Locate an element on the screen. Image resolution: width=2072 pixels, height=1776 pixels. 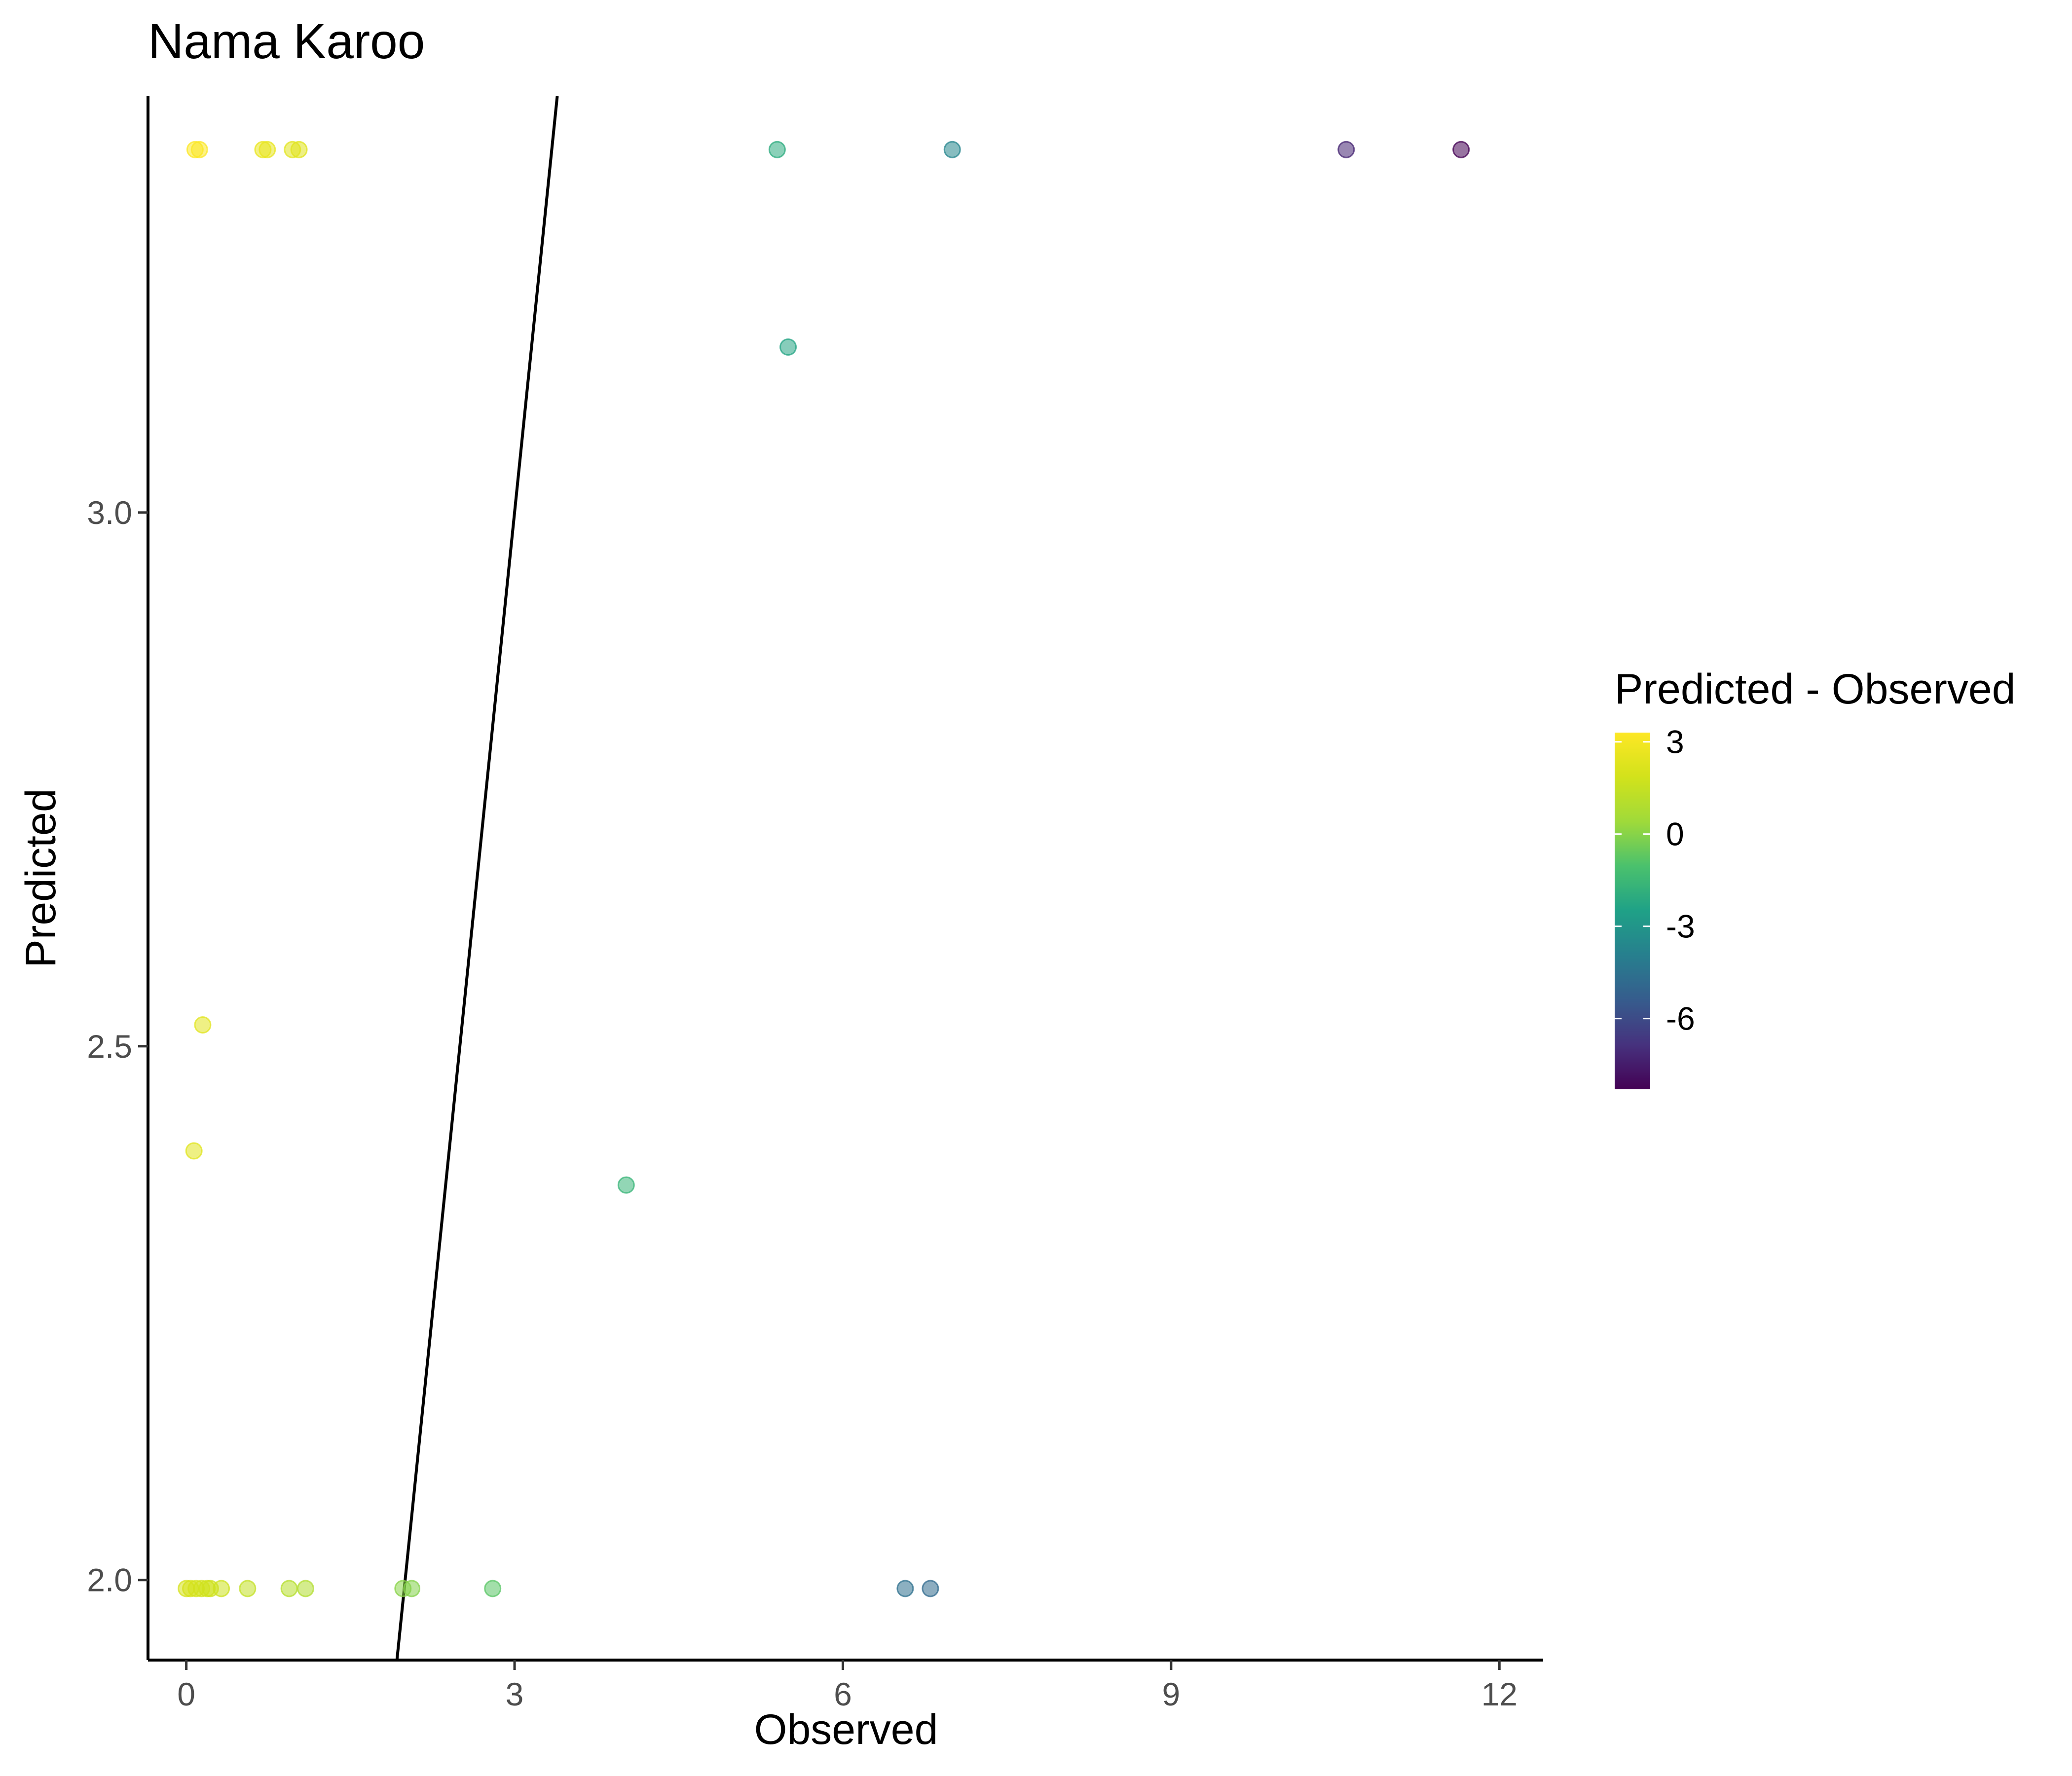
x-tick-label: 3 is located at coordinates (515, 1694).